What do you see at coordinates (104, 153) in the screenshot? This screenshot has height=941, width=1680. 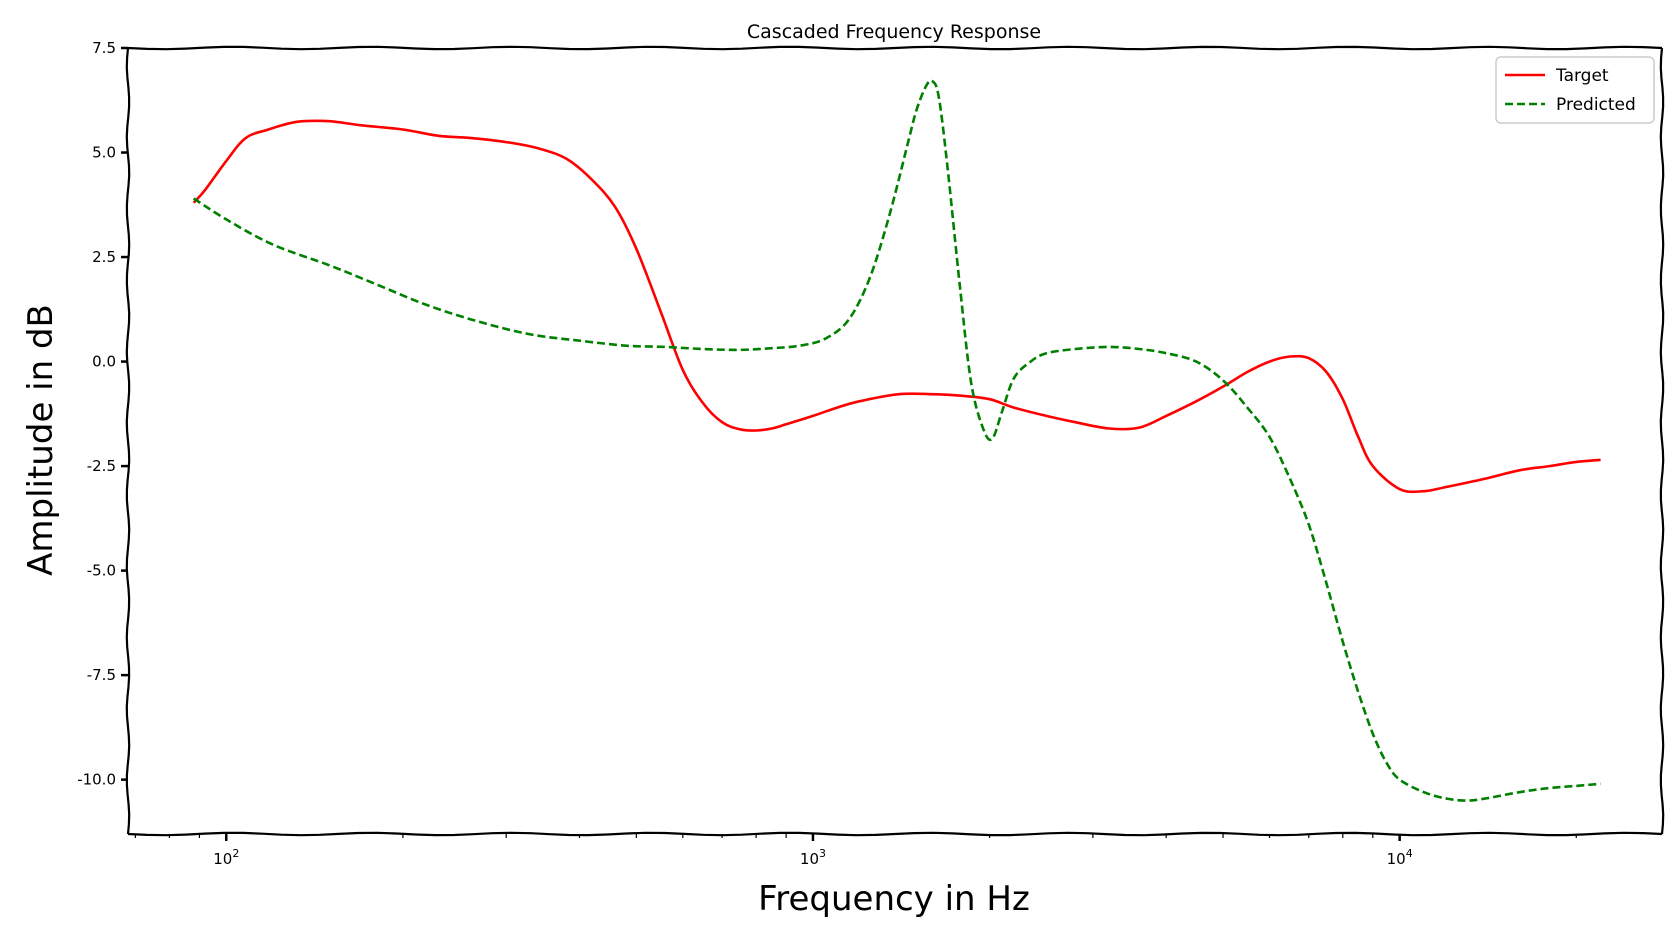 I see `y-tick-label: 5.0` at bounding box center [104, 153].